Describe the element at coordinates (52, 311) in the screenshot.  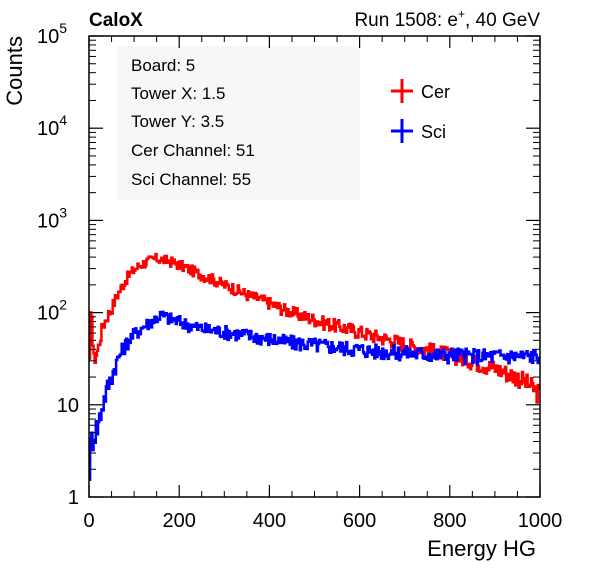
I see `y-tick-label: 10²` at that location.